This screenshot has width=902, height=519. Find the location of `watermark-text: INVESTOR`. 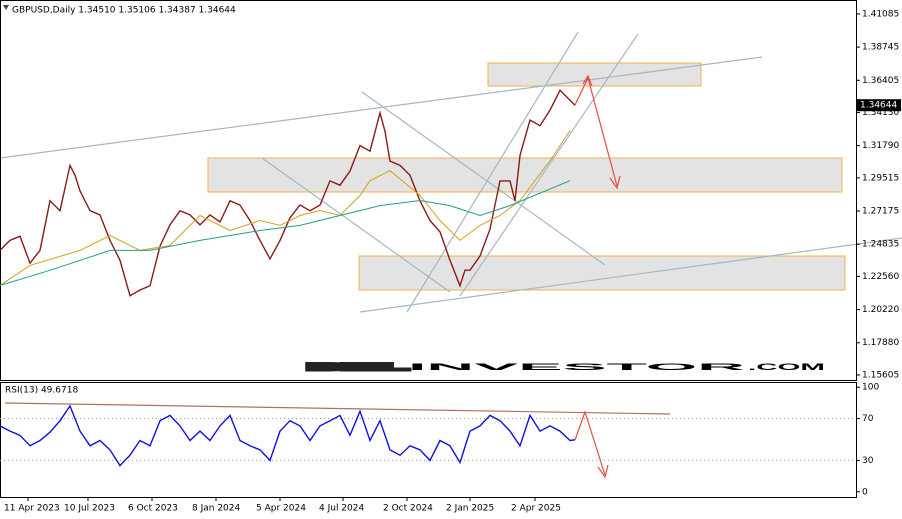

watermark-text: INVESTOR is located at coordinates (578, 367).